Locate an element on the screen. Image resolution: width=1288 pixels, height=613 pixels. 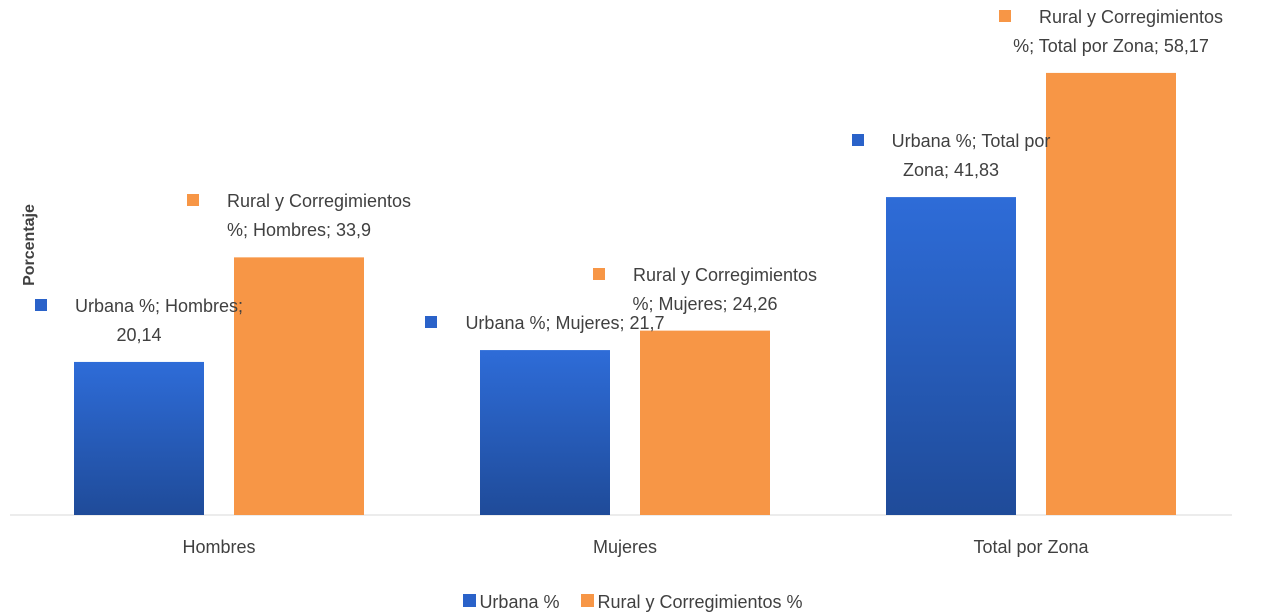
legend: Urbana % Rural y Corregimientos % is located at coordinates (644, 601).